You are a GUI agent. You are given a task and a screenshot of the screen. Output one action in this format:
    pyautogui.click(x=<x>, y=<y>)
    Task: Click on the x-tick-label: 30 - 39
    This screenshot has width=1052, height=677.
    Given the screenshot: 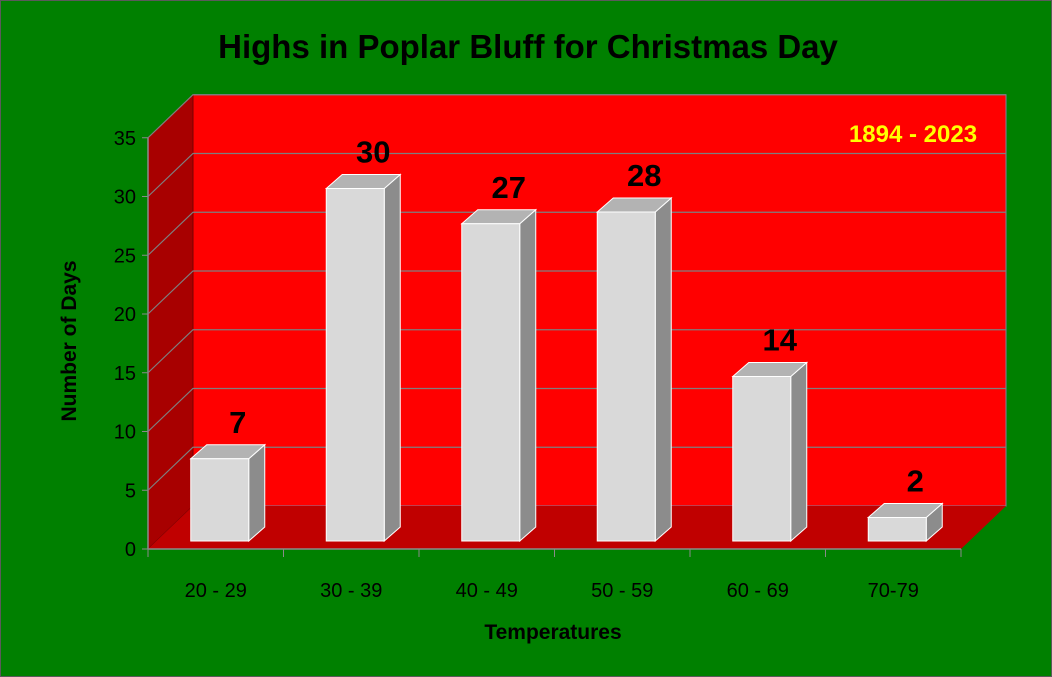 What is the action you would take?
    pyautogui.click(x=351, y=591)
    